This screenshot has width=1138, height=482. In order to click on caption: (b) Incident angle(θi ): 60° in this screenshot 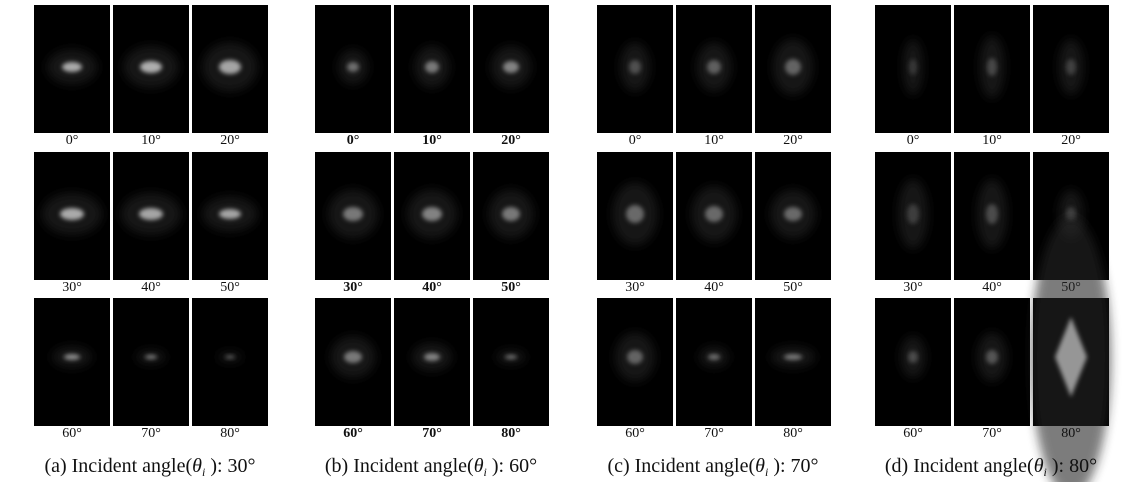, I will do `click(431, 467)`.